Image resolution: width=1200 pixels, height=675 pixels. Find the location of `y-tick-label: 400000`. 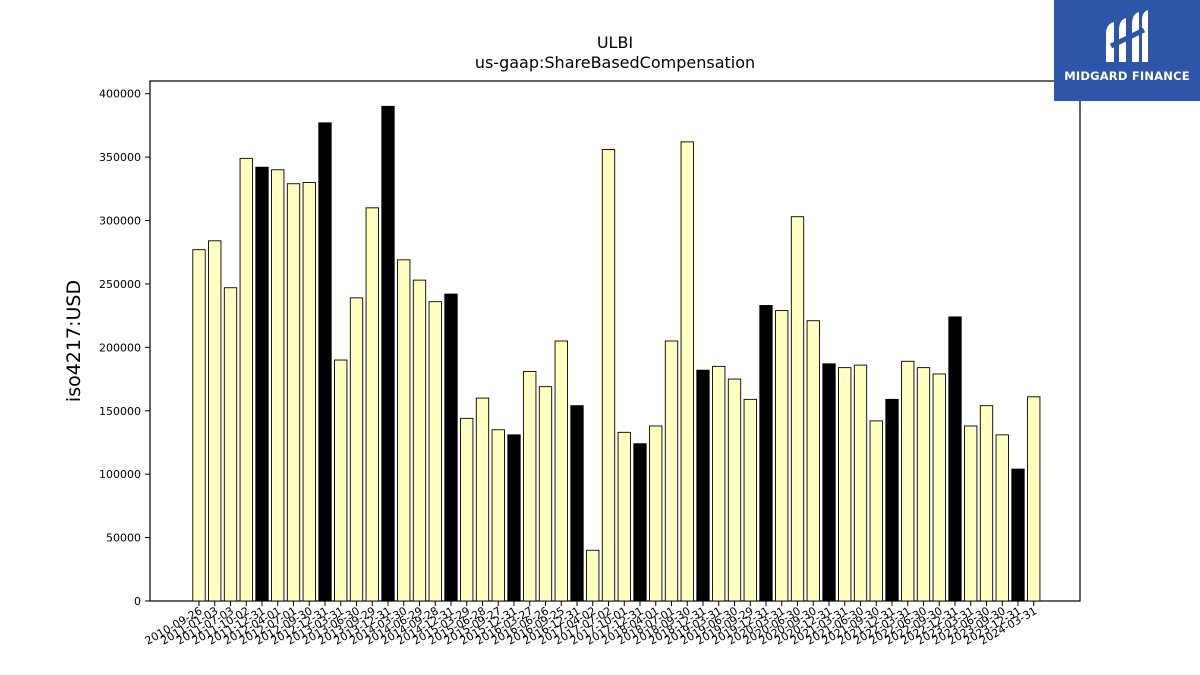

y-tick-label: 400000 is located at coordinates (120, 94).